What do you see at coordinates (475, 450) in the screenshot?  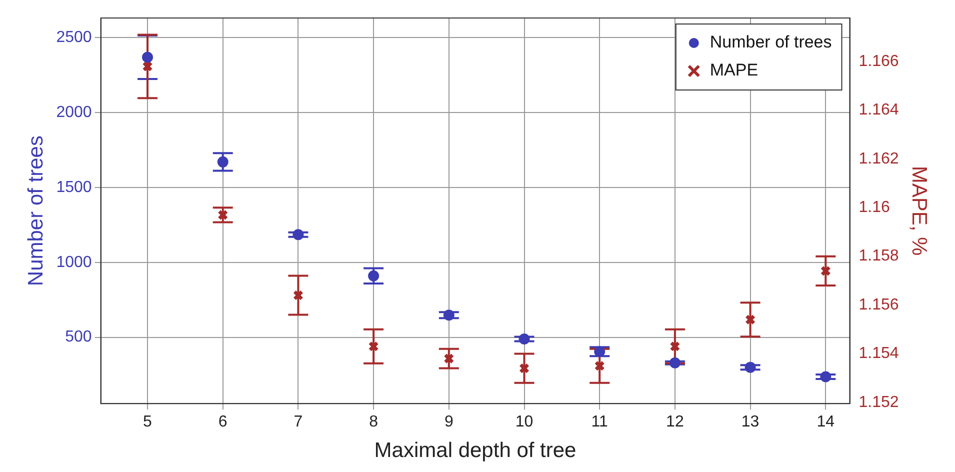 I see `x-axis-title: Maximal depth of tree` at bounding box center [475, 450].